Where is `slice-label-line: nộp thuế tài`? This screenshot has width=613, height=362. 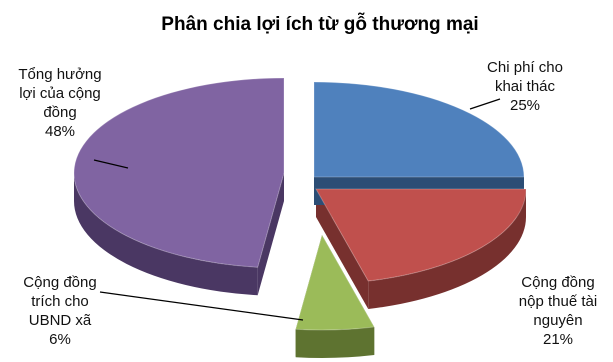 slice-label-line: nộp thuế tài is located at coordinates (558, 301).